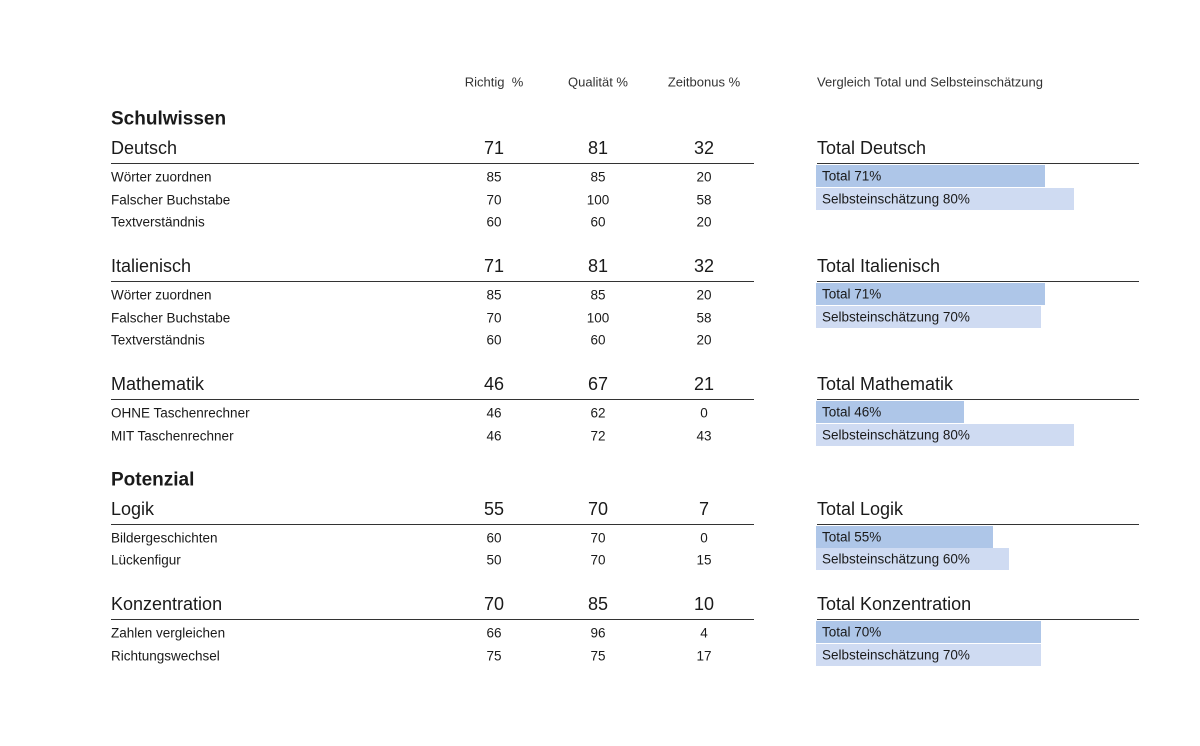 This screenshot has width=1200, height=746. I want to click on row-value: 4, so click(704, 633).